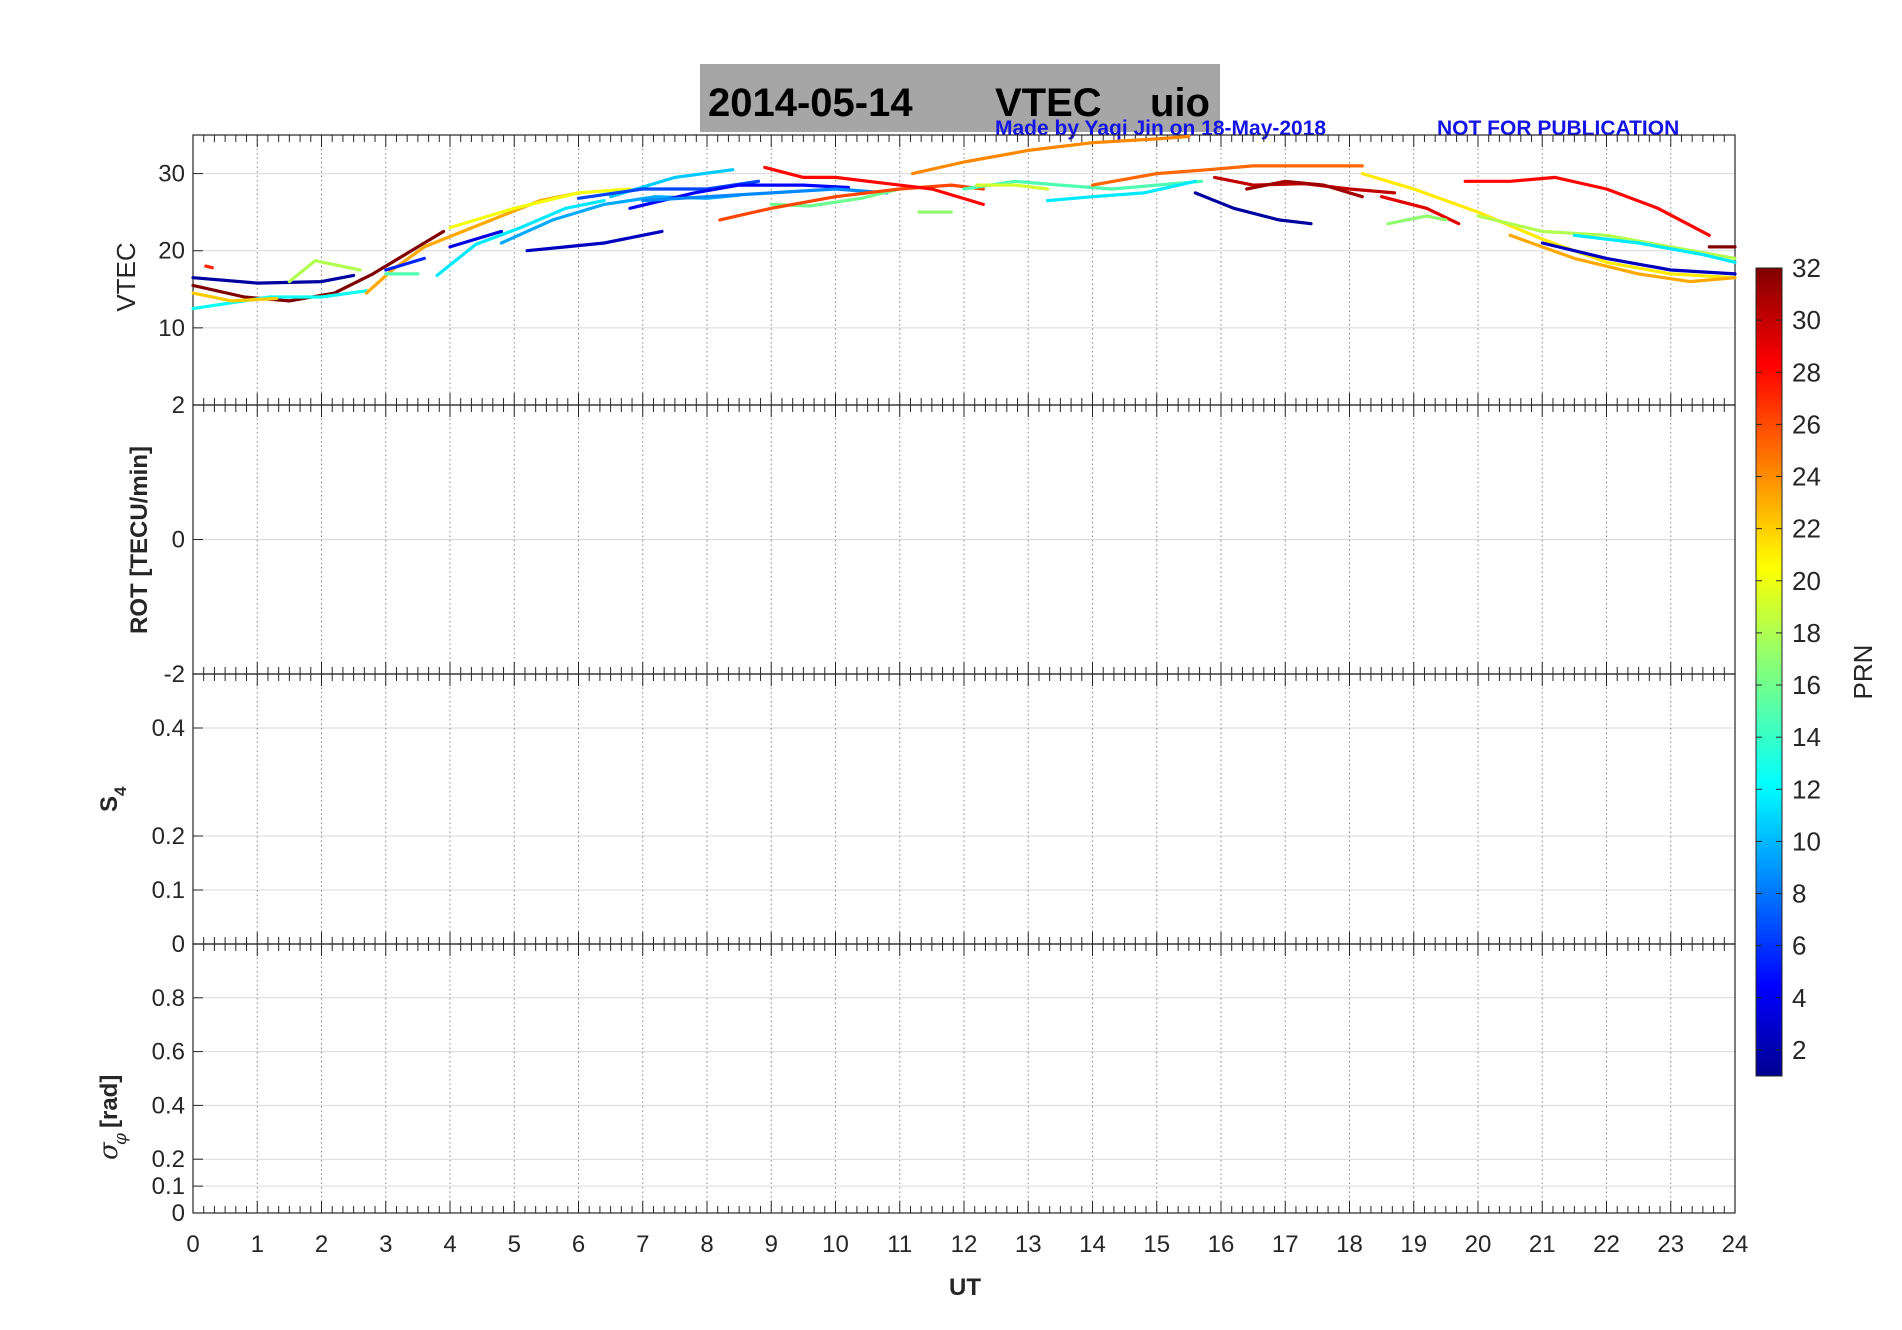 The width and height of the screenshot is (1902, 1330). I want to click on colorbar, so click(1769, 672).